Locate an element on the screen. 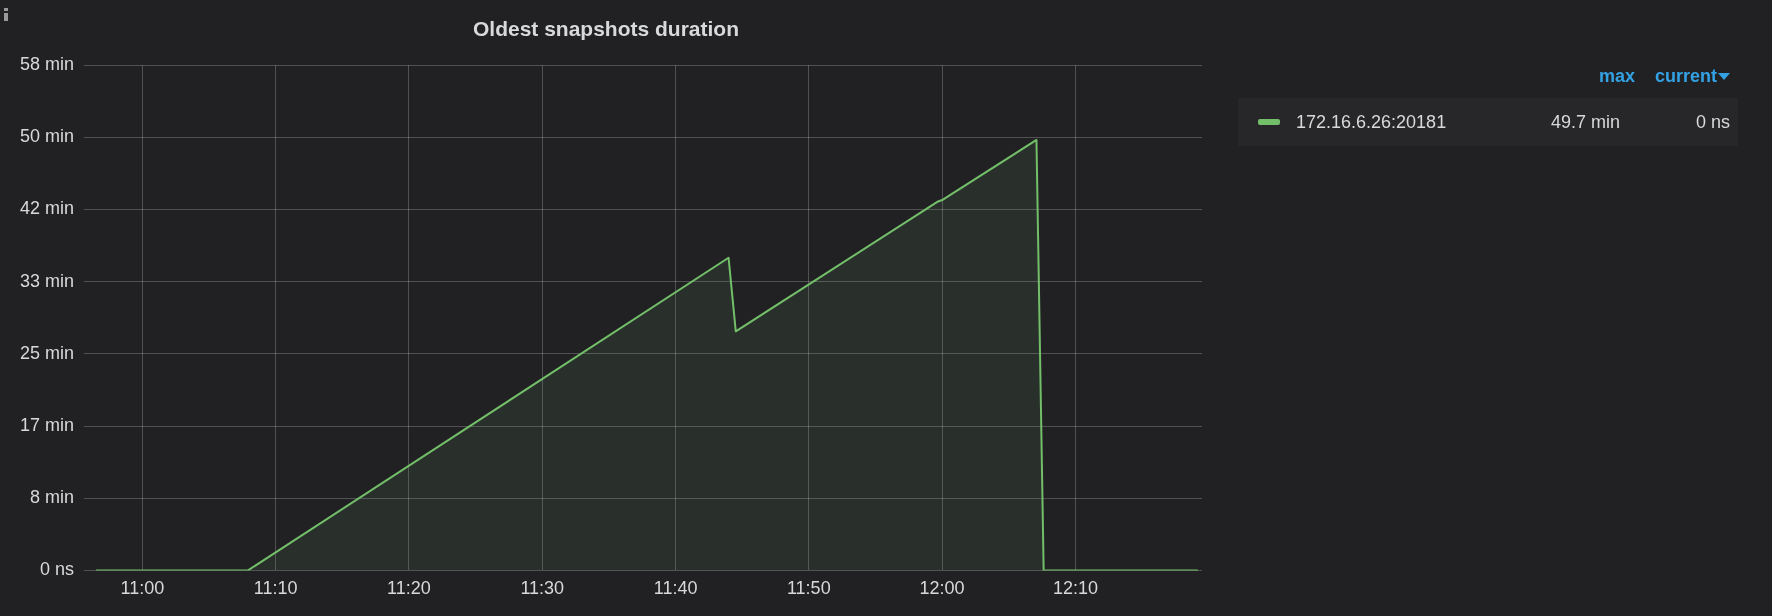  text: 0 ns is located at coordinates (1712, 122).